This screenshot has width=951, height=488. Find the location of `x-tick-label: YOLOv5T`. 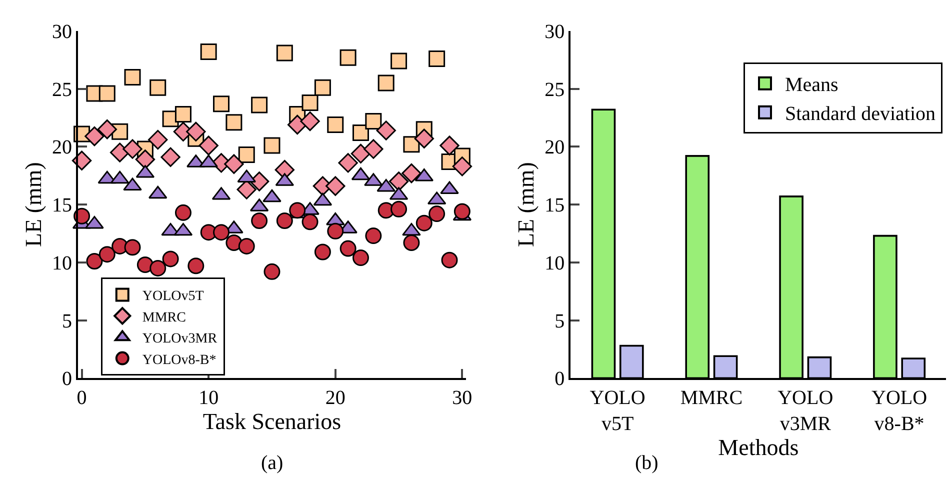

x-tick-label: YOLOv5T is located at coordinates (618, 411).